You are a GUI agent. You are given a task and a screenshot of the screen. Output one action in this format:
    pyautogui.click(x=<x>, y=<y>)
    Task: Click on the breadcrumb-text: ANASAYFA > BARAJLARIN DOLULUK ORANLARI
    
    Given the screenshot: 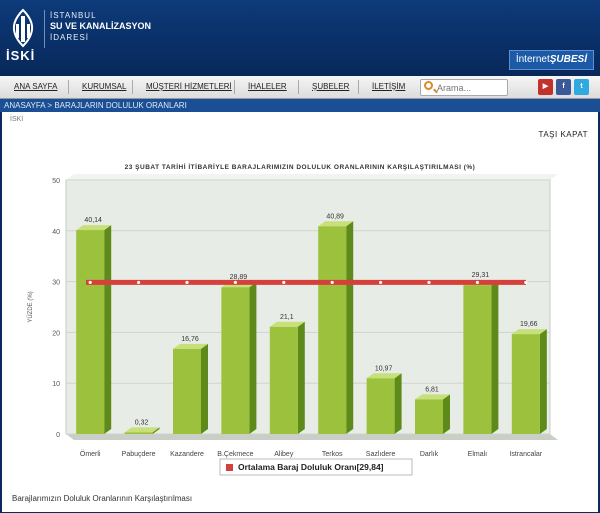 What is the action you would take?
    pyautogui.click(x=95, y=105)
    